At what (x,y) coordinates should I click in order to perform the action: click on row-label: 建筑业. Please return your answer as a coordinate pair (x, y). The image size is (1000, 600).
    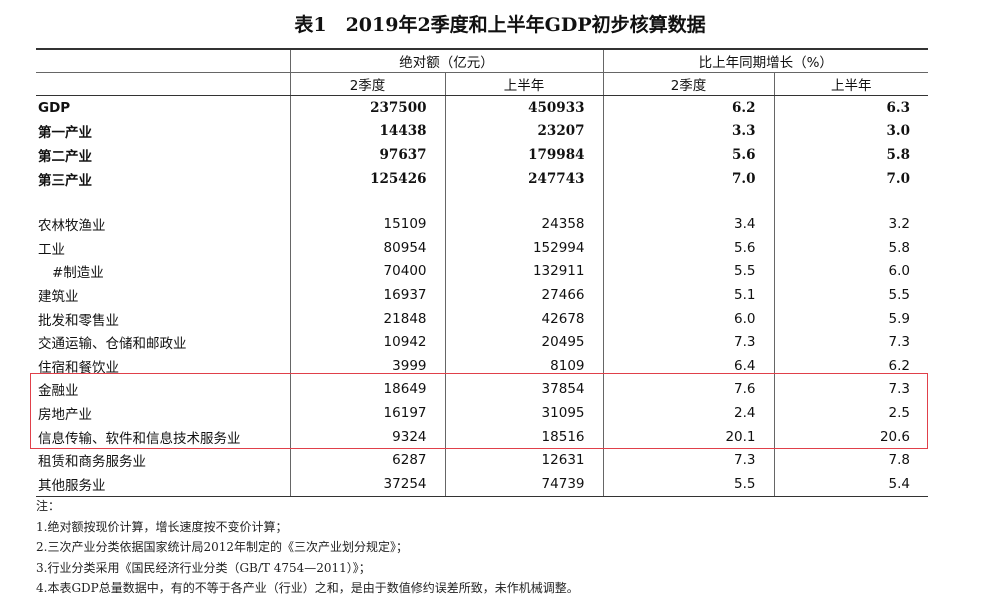
    Looking at the image, I should click on (58, 296).